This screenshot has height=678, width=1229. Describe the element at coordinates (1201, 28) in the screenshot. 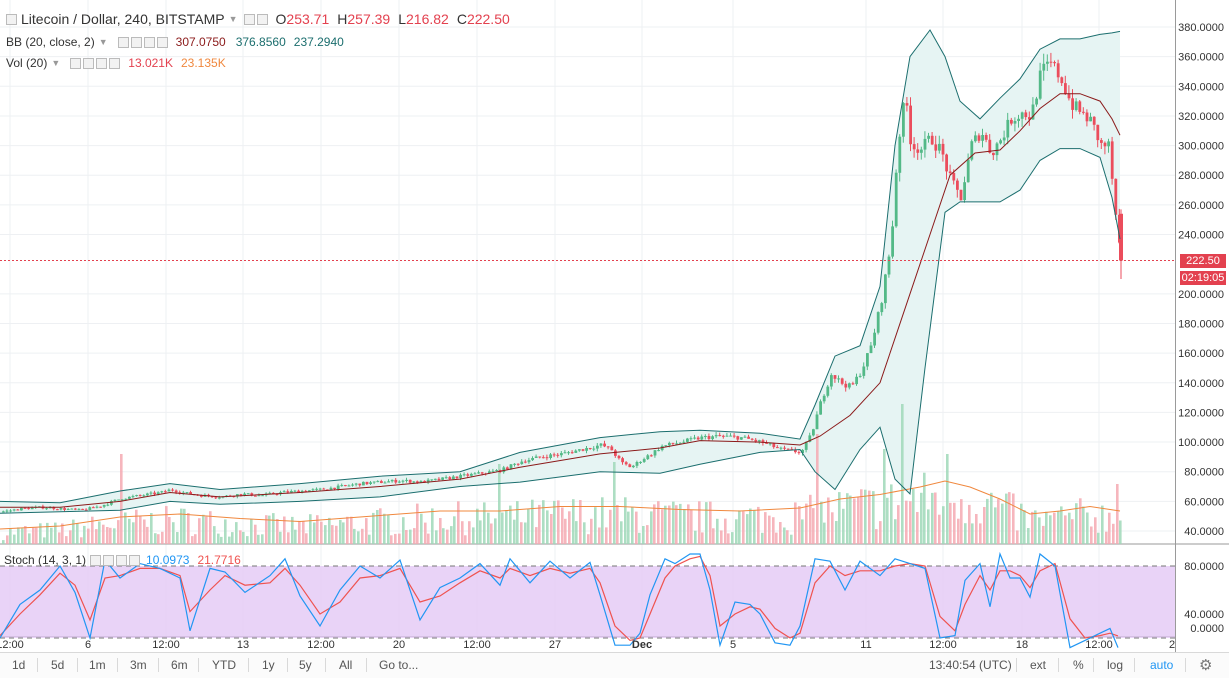

I see `price-tick-label: 380.0000` at that location.